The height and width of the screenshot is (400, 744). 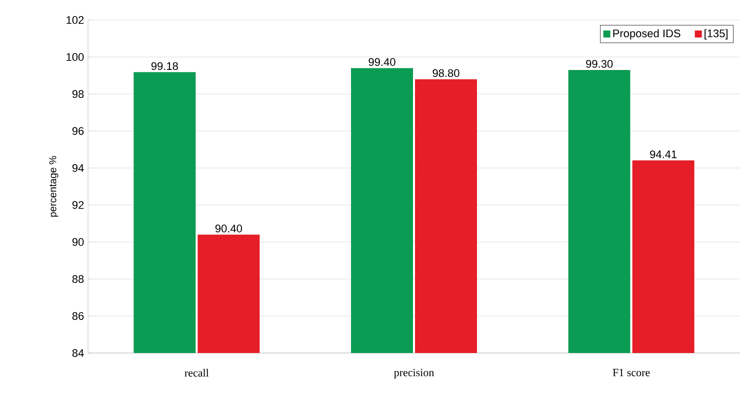 What do you see at coordinates (228, 228) in the screenshot?
I see `data-label: 90.40` at bounding box center [228, 228].